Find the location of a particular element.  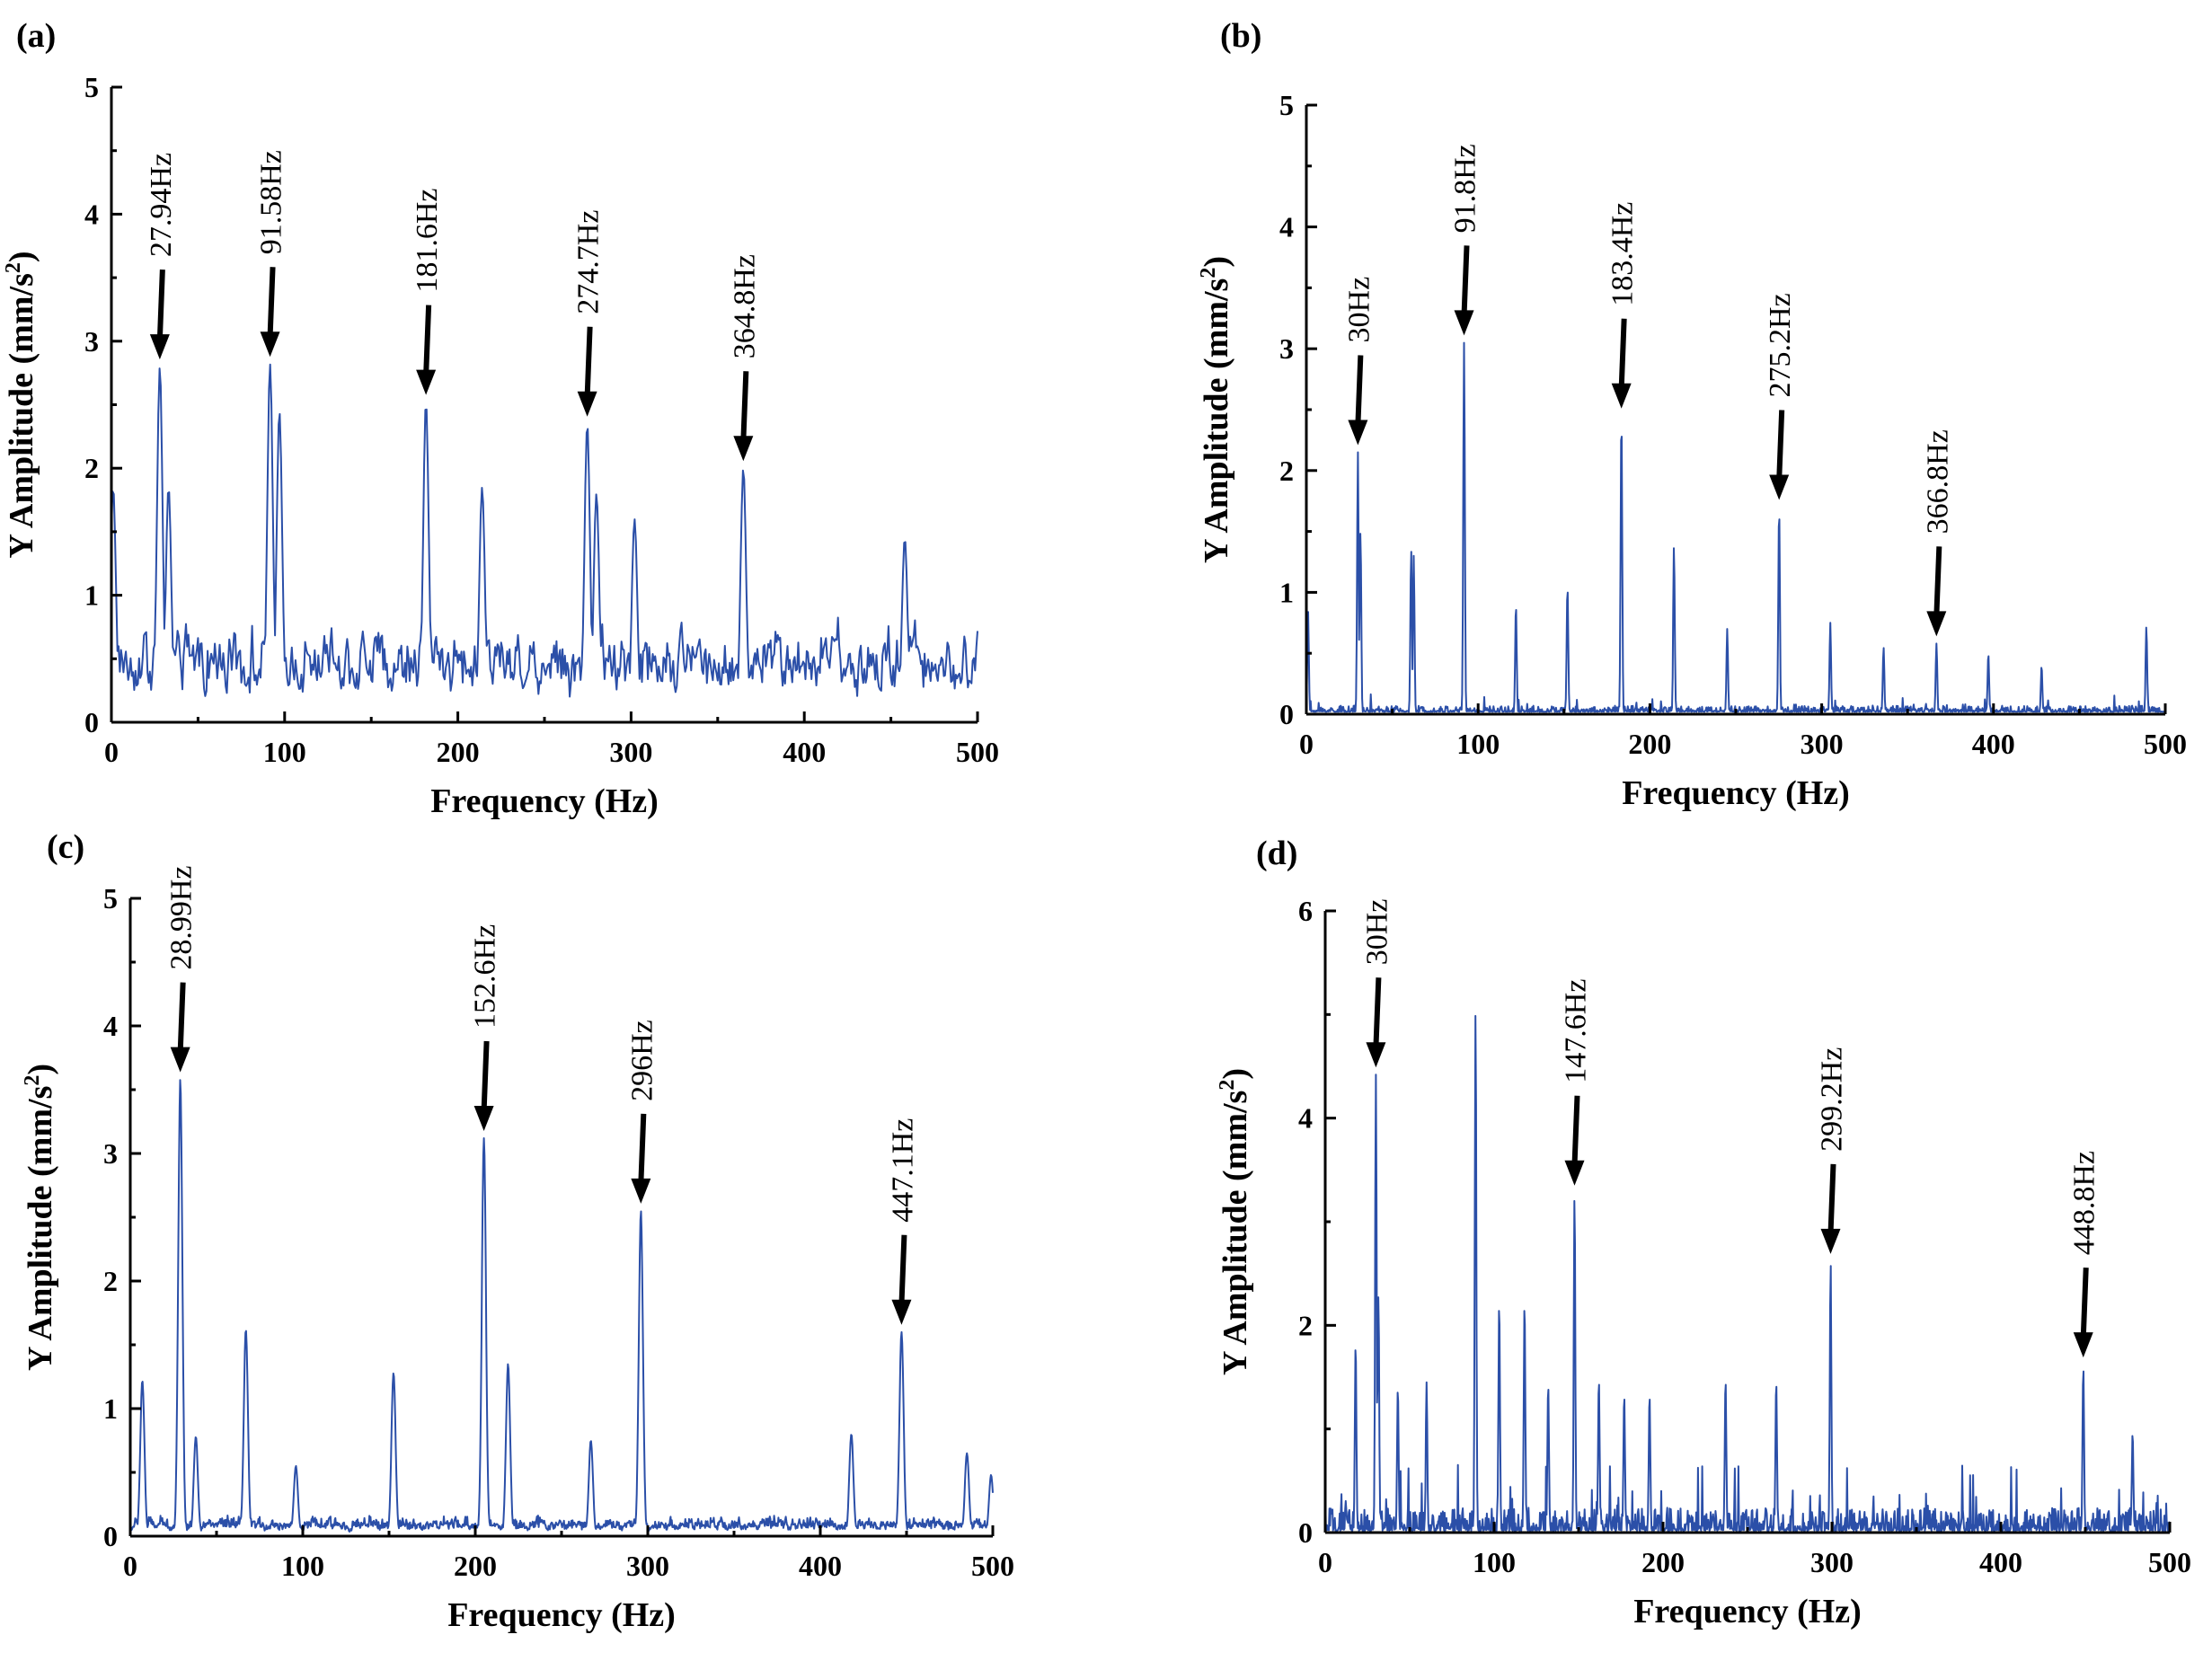

peak-annotation-label: 274.7Hz is located at coordinates (589, 262).